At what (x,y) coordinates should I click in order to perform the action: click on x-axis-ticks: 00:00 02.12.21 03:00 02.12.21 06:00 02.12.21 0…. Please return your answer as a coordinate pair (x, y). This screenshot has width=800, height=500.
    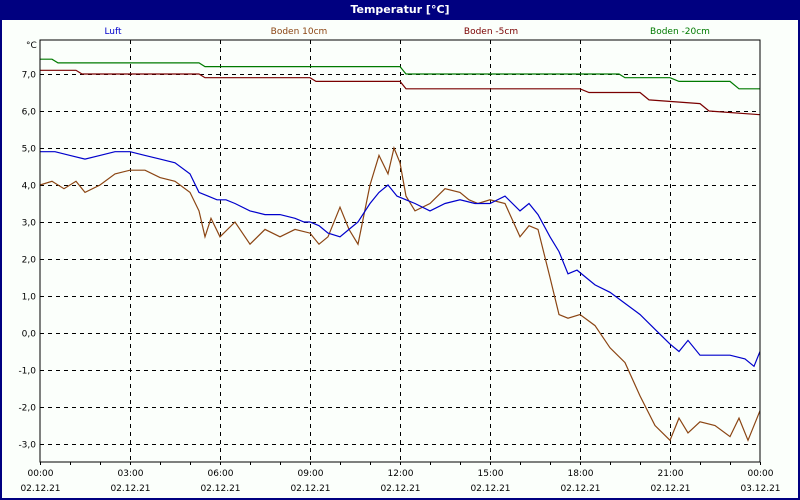
    Looking at the image, I should click on (400, 478).